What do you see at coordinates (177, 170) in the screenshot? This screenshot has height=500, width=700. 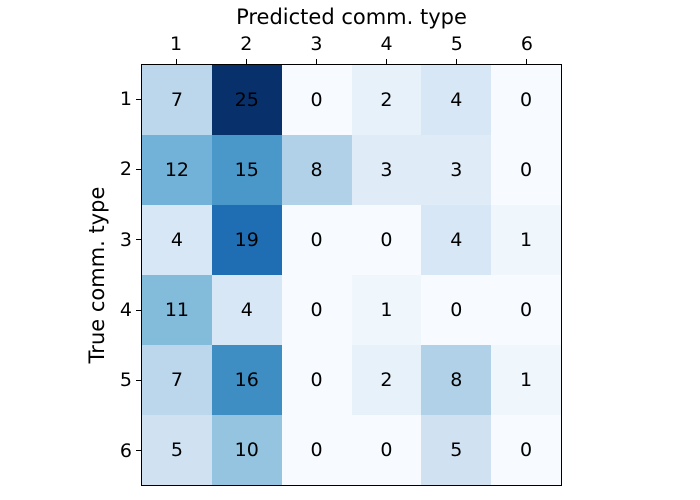 I see `heatmap-cell: 12` at bounding box center [177, 170].